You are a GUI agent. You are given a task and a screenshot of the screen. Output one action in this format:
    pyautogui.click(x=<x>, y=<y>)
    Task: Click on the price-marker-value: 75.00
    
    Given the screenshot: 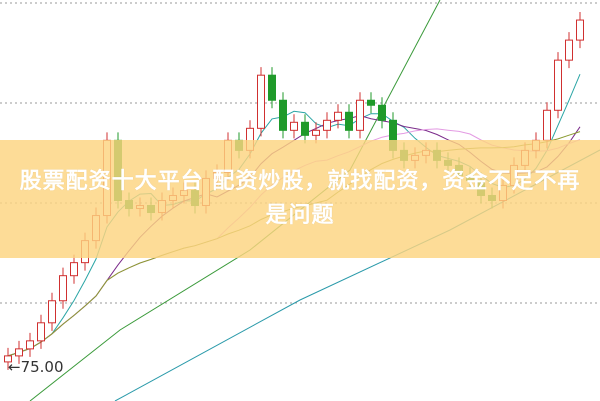 What is the action you would take?
    pyautogui.click(x=42, y=367)
    